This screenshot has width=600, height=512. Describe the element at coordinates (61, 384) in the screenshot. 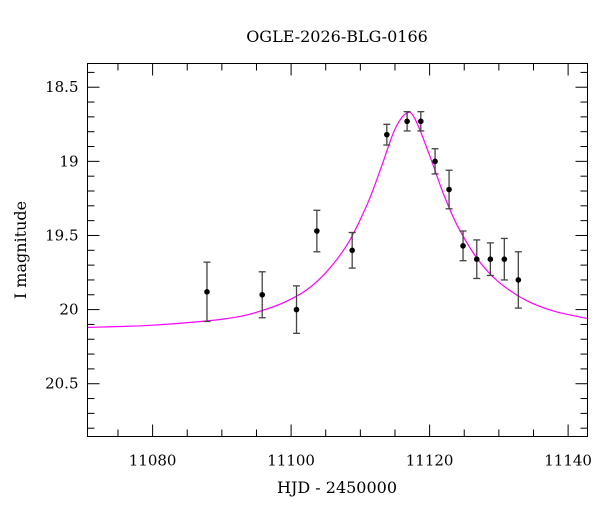

I see `y-tick-label: 20.5` at that location.